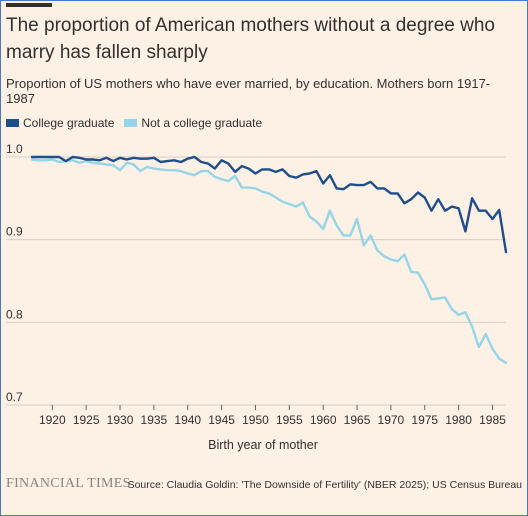  I want to click on x-axis-label: Birth year of mother, so click(263, 445).